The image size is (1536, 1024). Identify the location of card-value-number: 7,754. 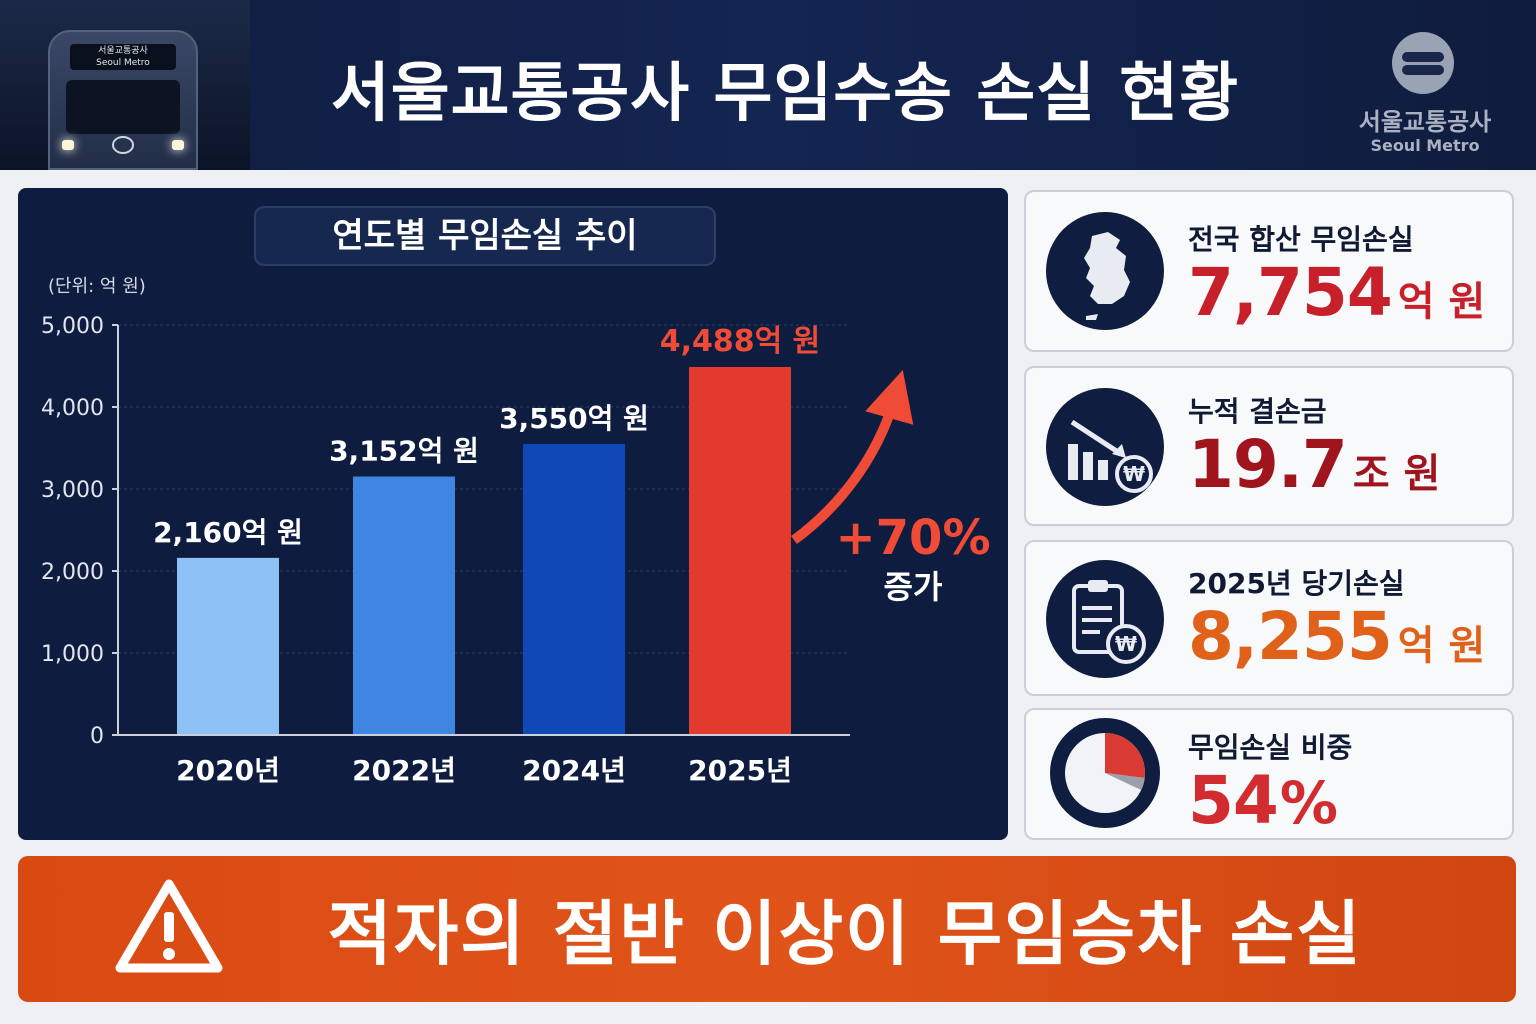
(1290, 292).